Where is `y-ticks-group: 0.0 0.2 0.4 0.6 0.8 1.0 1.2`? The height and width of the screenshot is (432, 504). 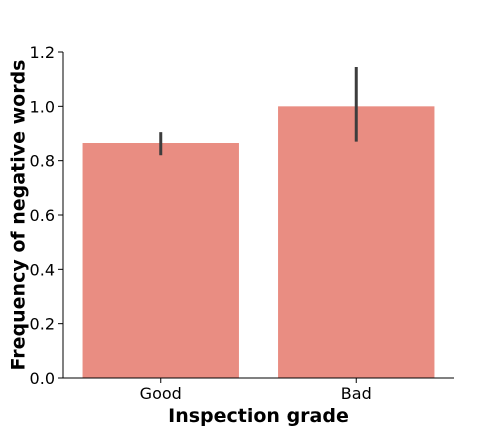 y-ticks-group: 0.0 0.2 0.4 0.6 0.8 1.0 1.2 is located at coordinates (46, 215).